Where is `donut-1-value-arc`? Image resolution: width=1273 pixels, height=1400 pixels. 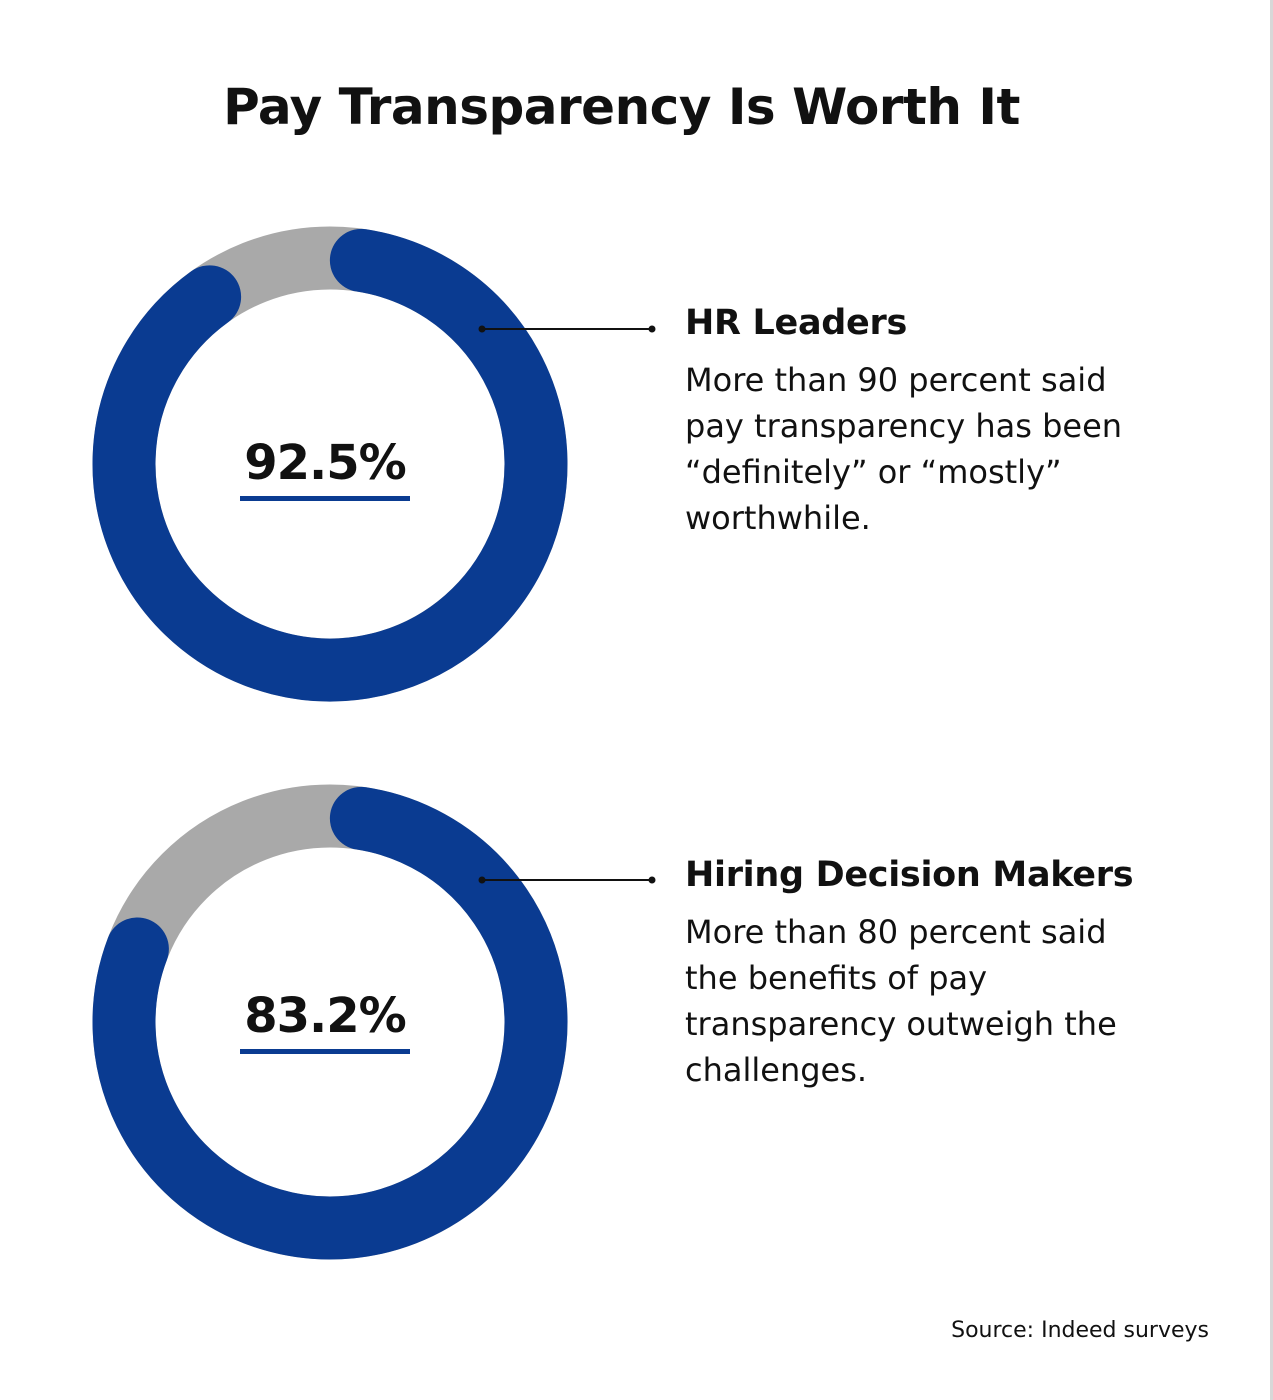
donut-1-value-arc is located at coordinates (330, 465).